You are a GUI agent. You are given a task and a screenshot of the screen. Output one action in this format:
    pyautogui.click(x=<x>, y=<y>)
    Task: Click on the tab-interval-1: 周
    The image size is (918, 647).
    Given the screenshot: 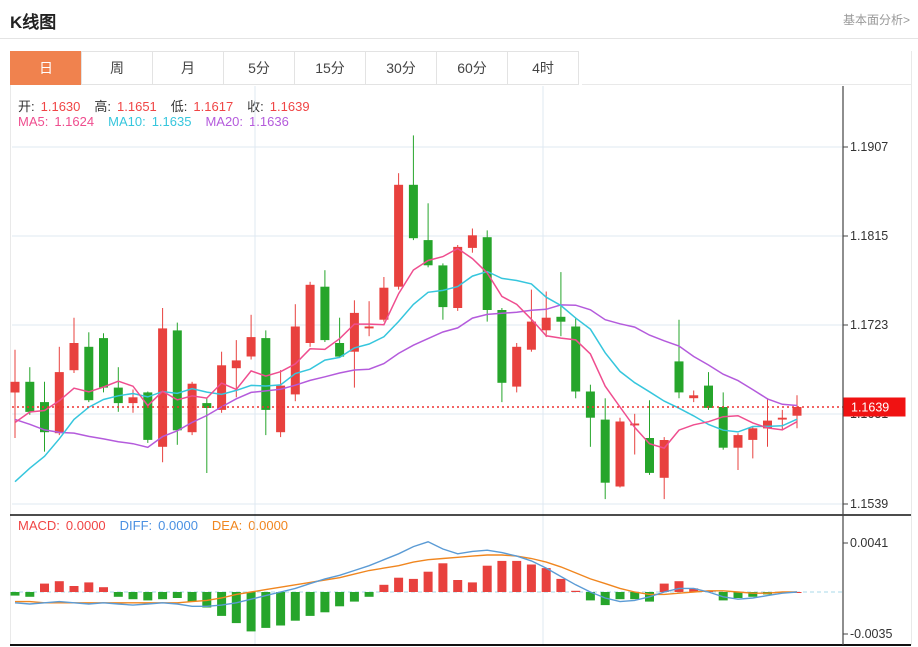 What is the action you would take?
    pyautogui.click(x=117, y=68)
    